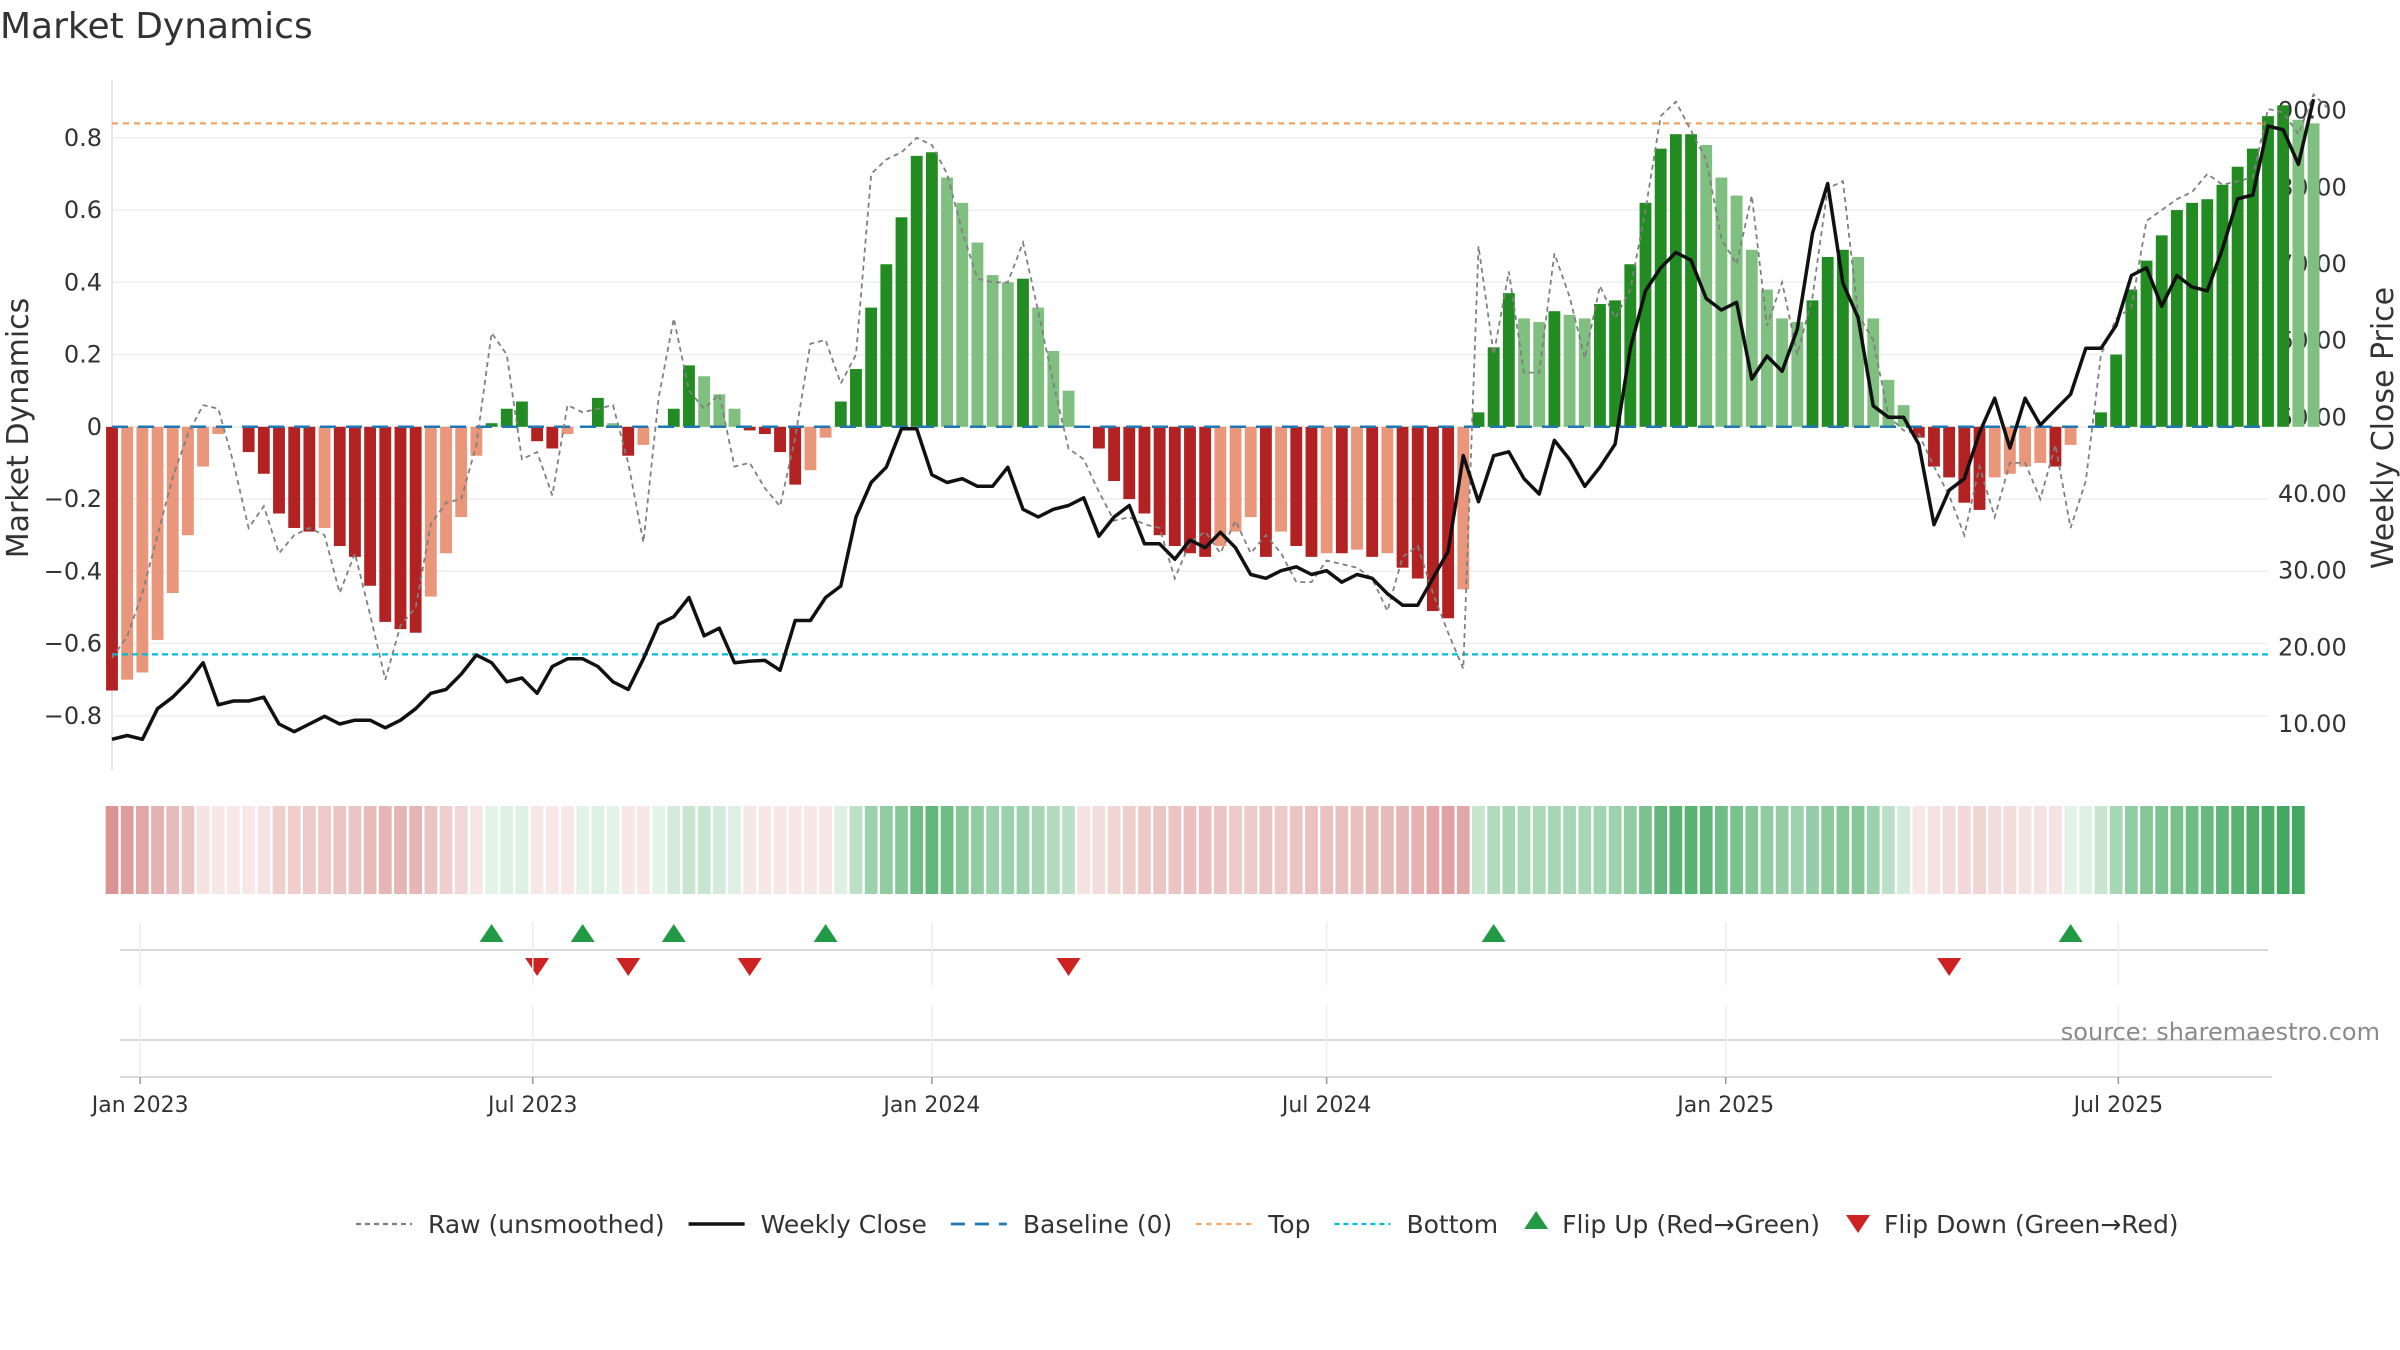  Describe the element at coordinates (1205, 850) in the screenshot. I see `regime-strip` at that location.